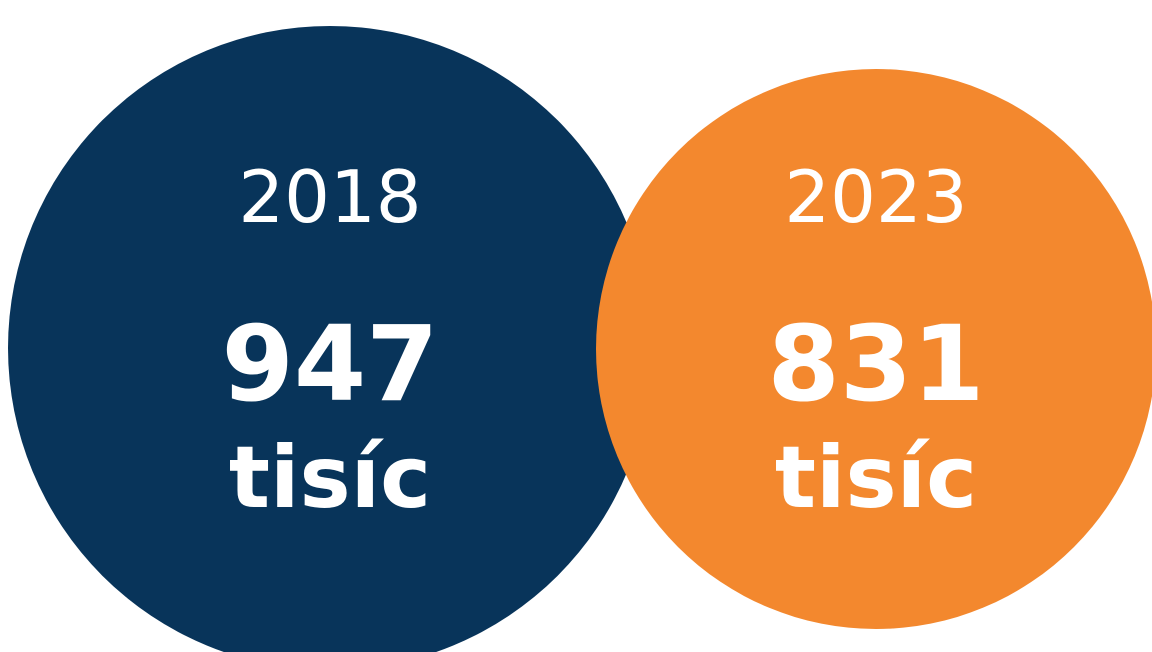  I want to click on bubble-2023-year: 2023, so click(875, 197).